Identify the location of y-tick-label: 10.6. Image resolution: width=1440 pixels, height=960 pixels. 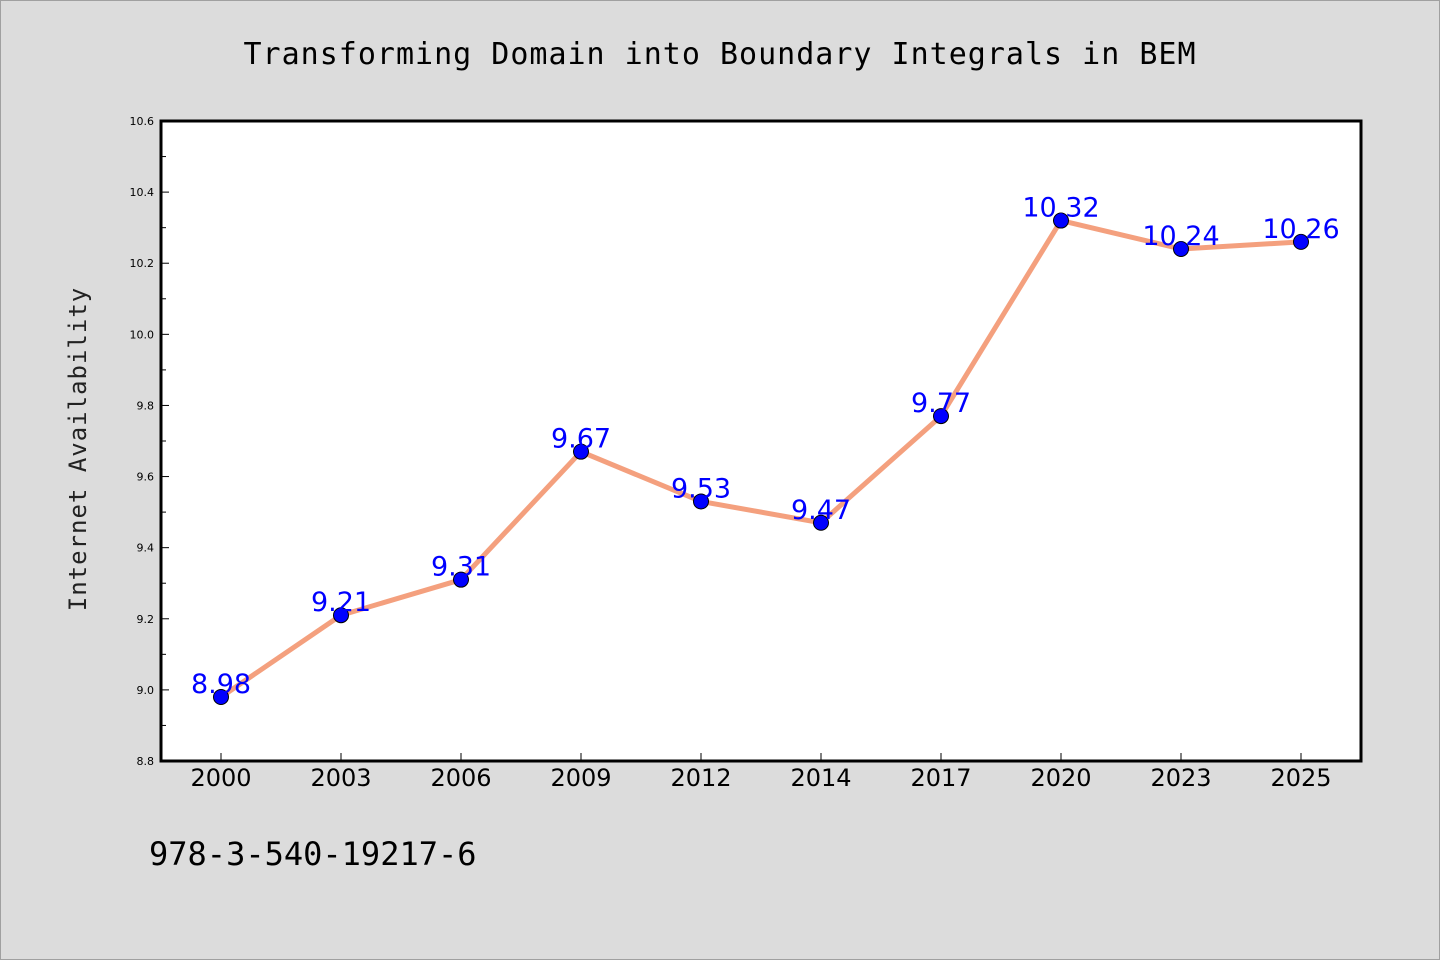
(142, 121).